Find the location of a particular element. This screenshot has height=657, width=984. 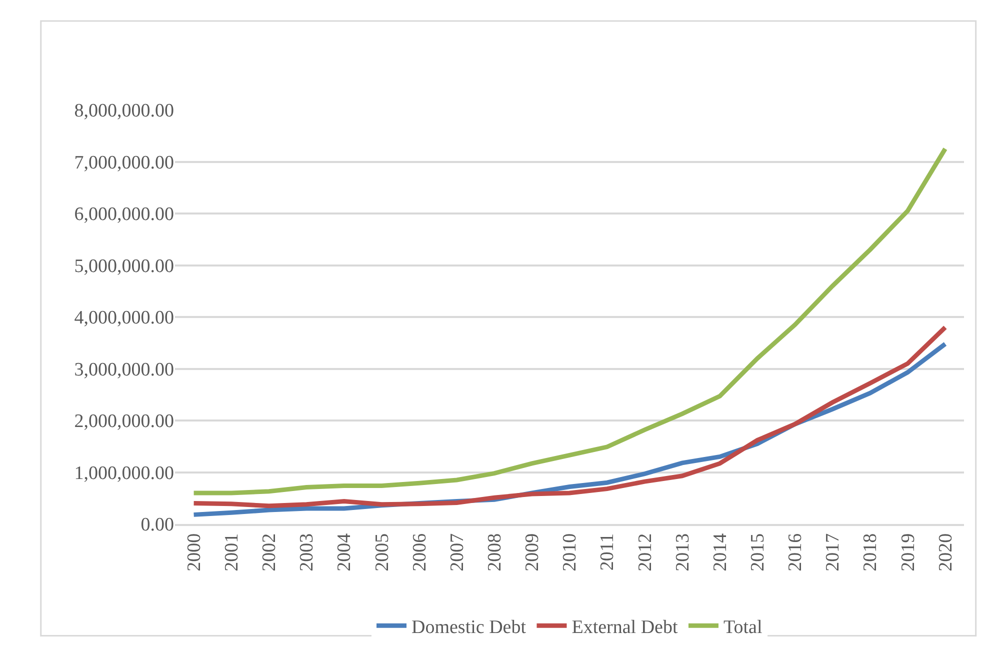

x-tick-label: 2009 is located at coordinates (533, 552).